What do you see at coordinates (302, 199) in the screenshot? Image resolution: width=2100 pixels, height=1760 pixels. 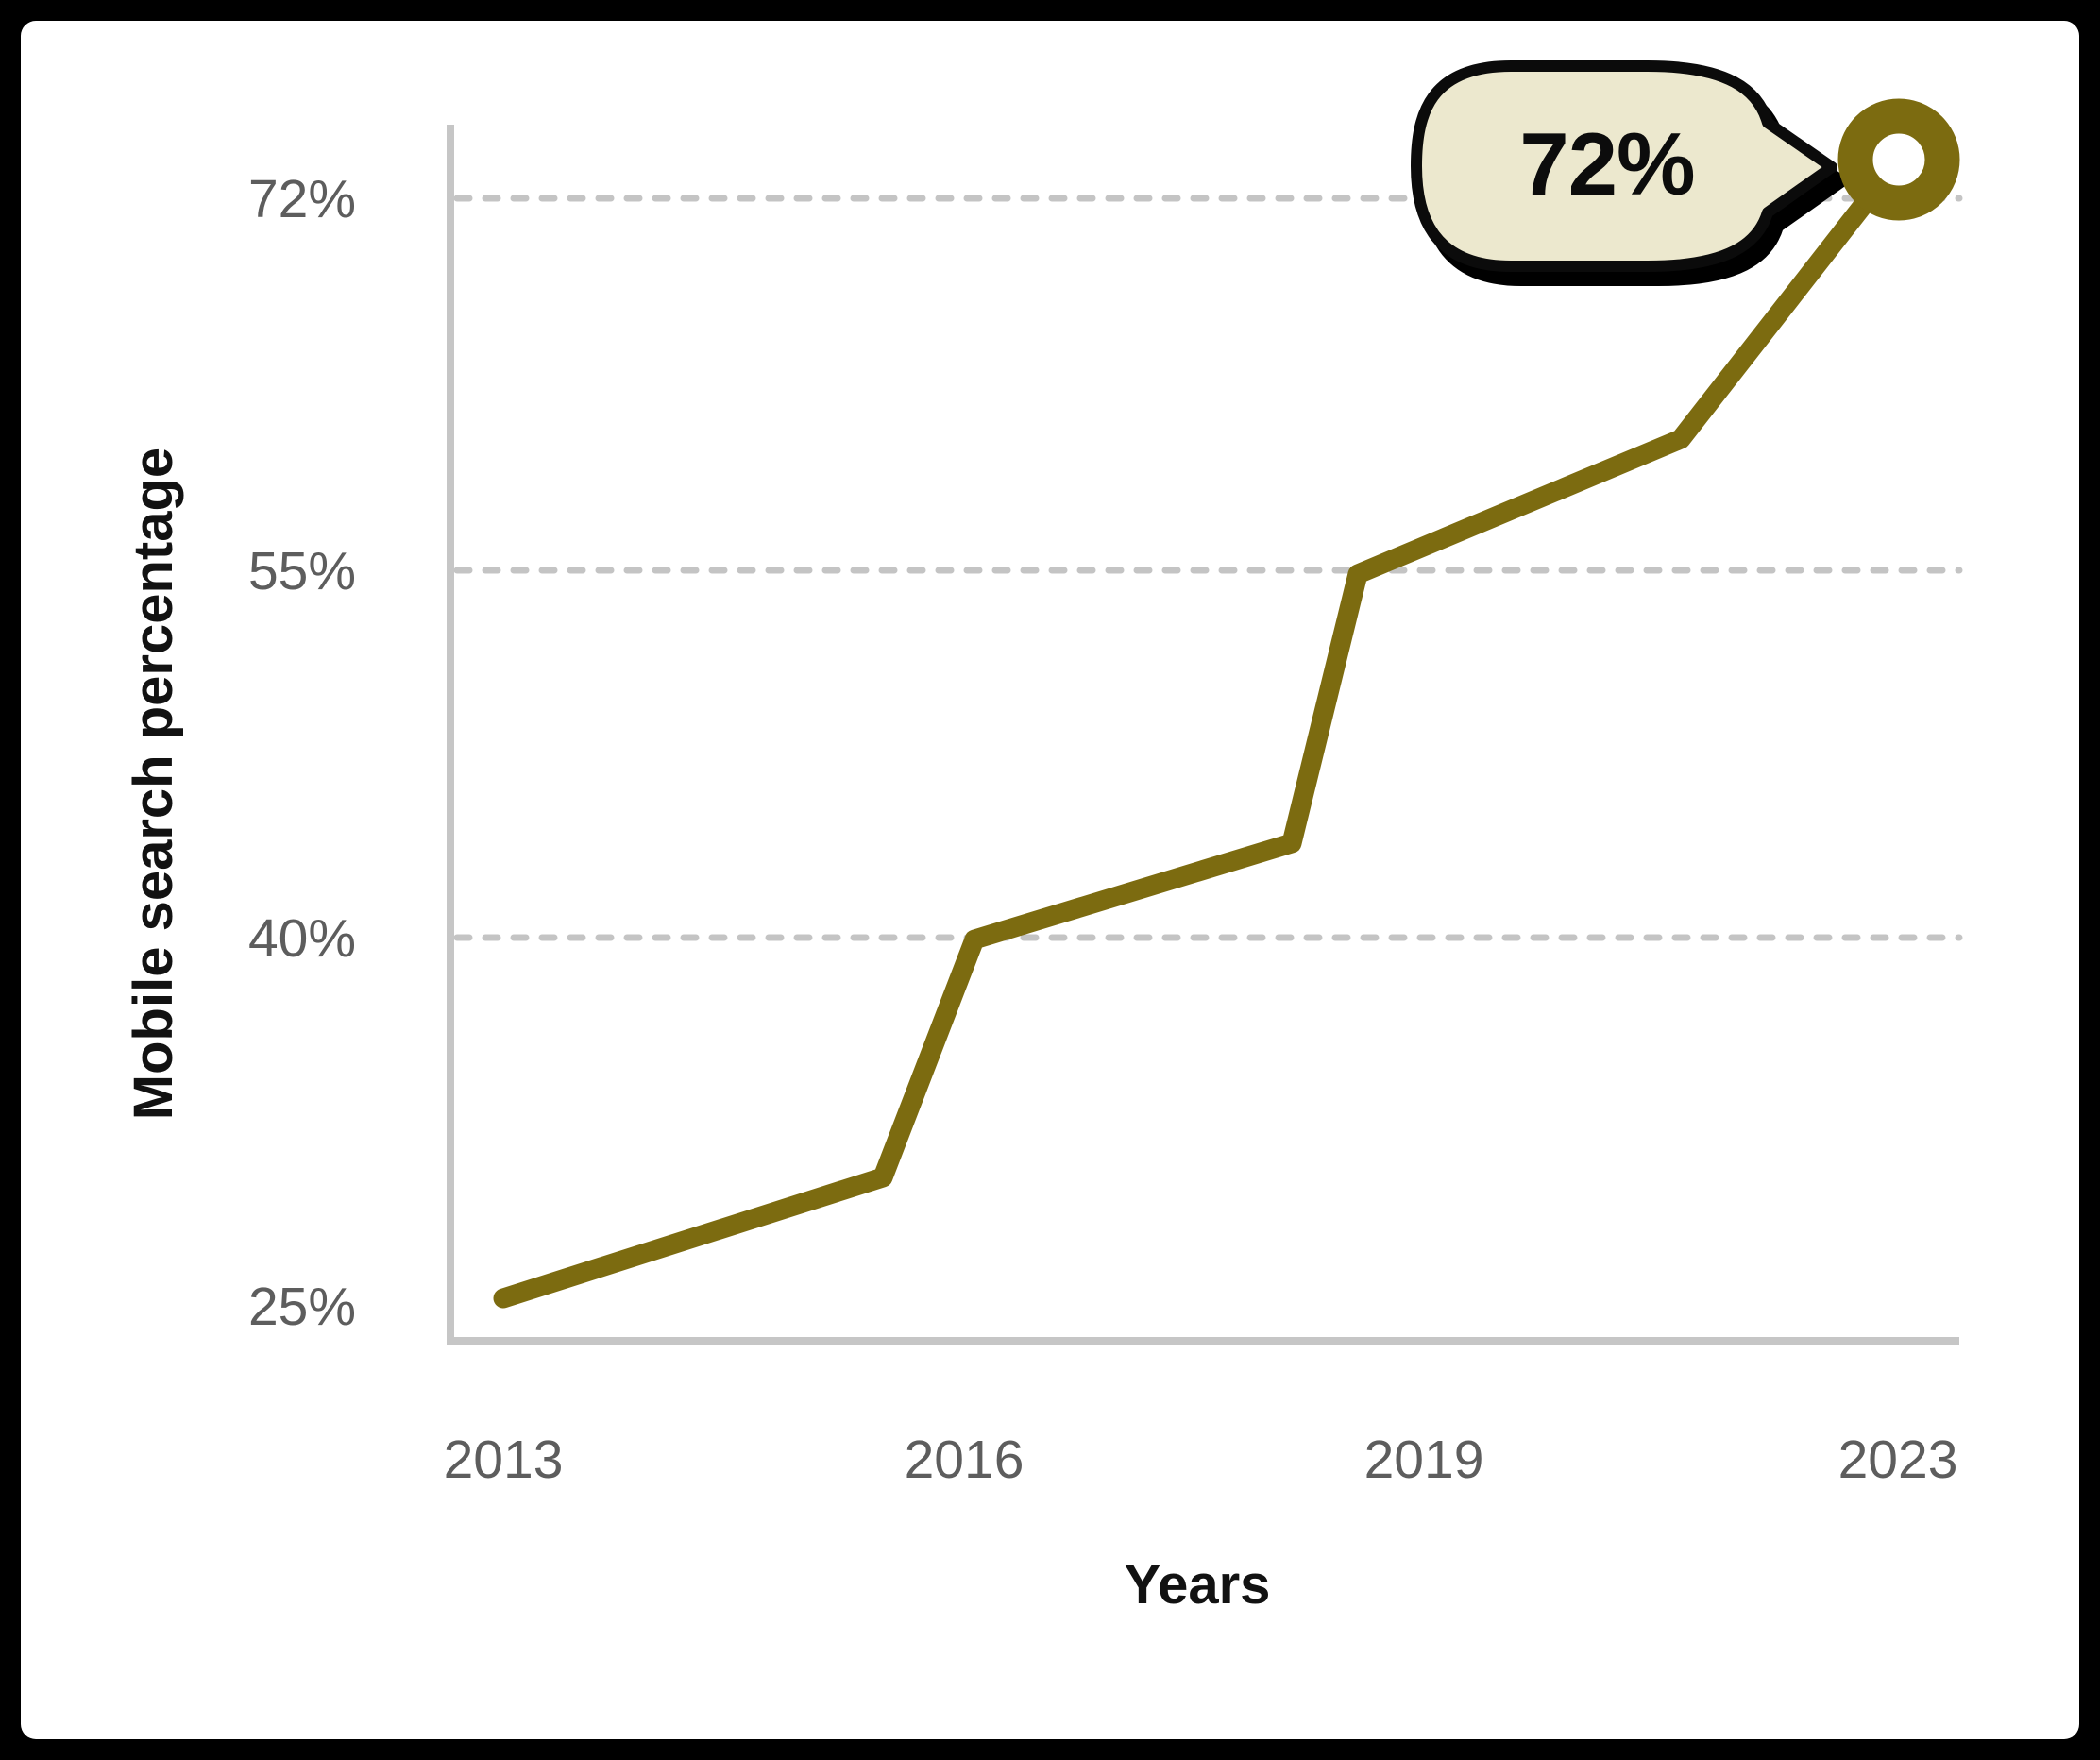 I see `y-tick-72: 72%` at bounding box center [302, 199].